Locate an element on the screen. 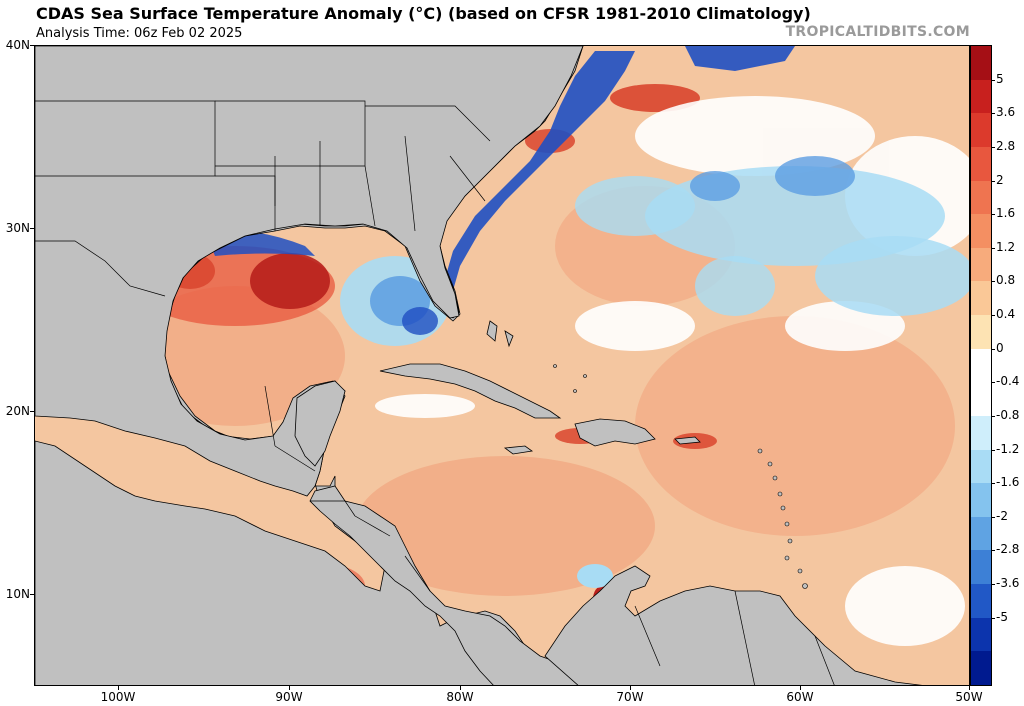 This screenshot has width=1024, height=706. gulf-stream-warm is located at coordinates (655, 98).